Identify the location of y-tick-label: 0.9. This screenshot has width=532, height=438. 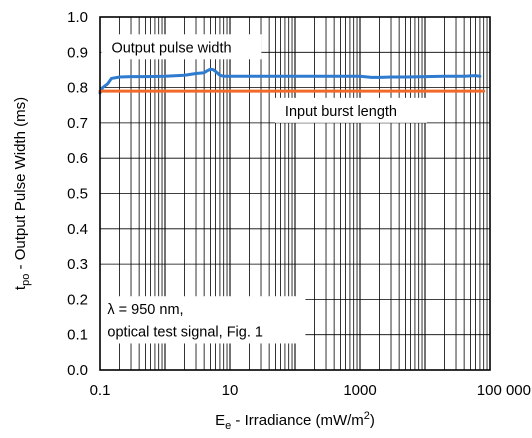
(77, 52).